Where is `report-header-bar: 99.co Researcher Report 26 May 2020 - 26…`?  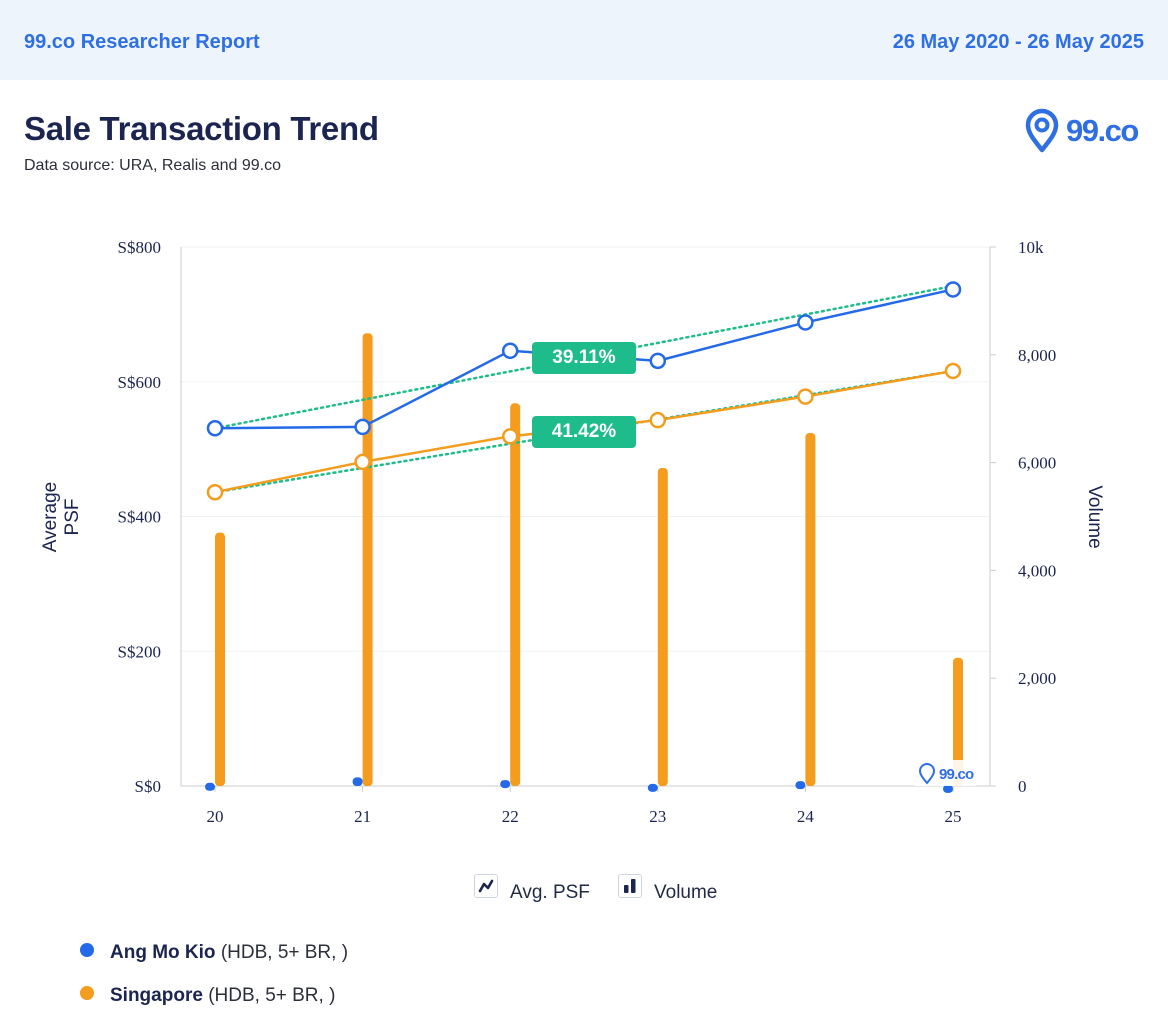 report-header-bar: 99.co Researcher Report 26 May 2020 - 26… is located at coordinates (584, 40).